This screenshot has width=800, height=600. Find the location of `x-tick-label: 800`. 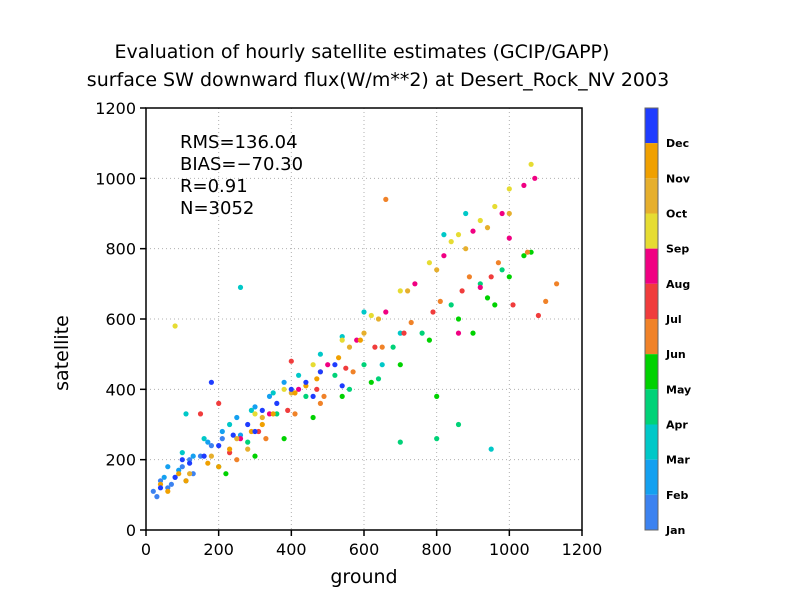

x-tick-label: 800 is located at coordinates (436, 549).